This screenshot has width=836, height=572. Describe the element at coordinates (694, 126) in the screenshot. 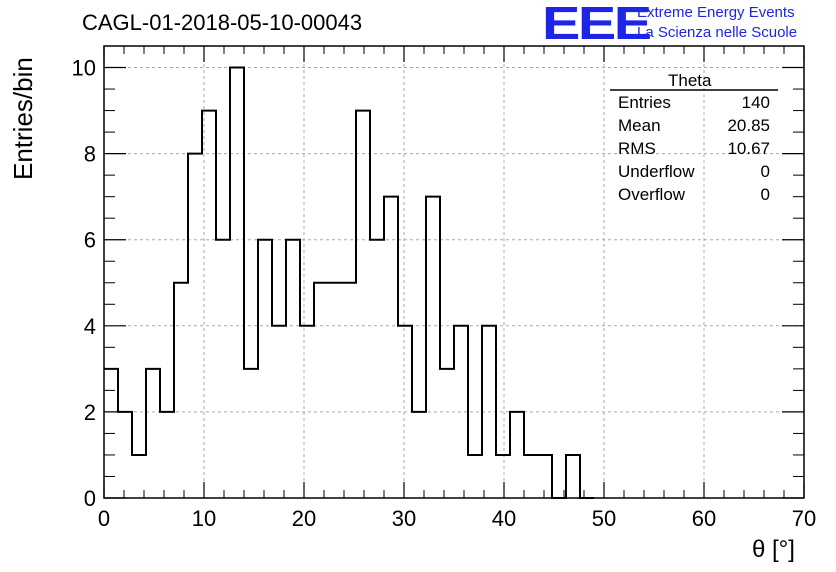

I see `stats-row-mean: Mean 20.85` at that location.